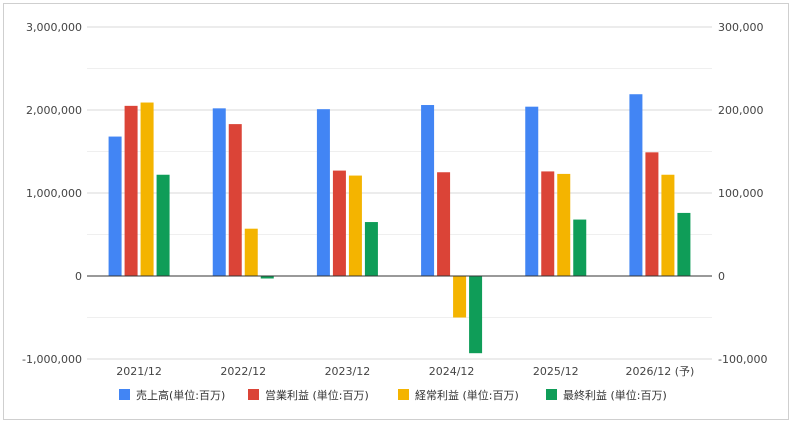  I want to click on right-tick-label: 100,000, so click(741, 193).